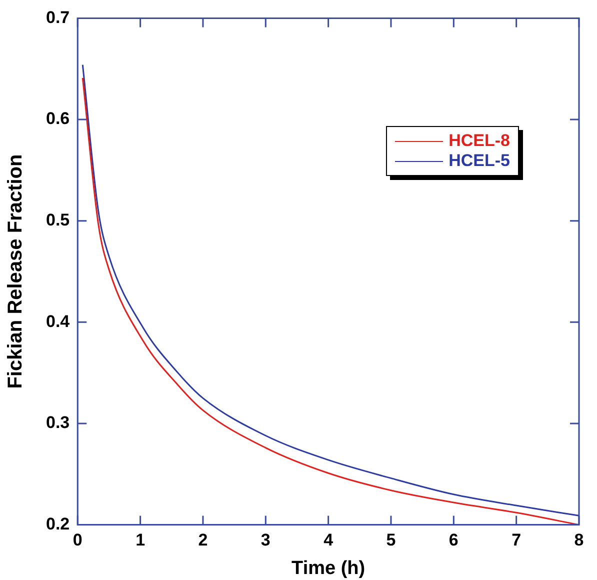 Image resolution: width=597 pixels, height=580 pixels. What do you see at coordinates (203, 540) in the screenshot?
I see `x-tick-label: 2` at bounding box center [203, 540].